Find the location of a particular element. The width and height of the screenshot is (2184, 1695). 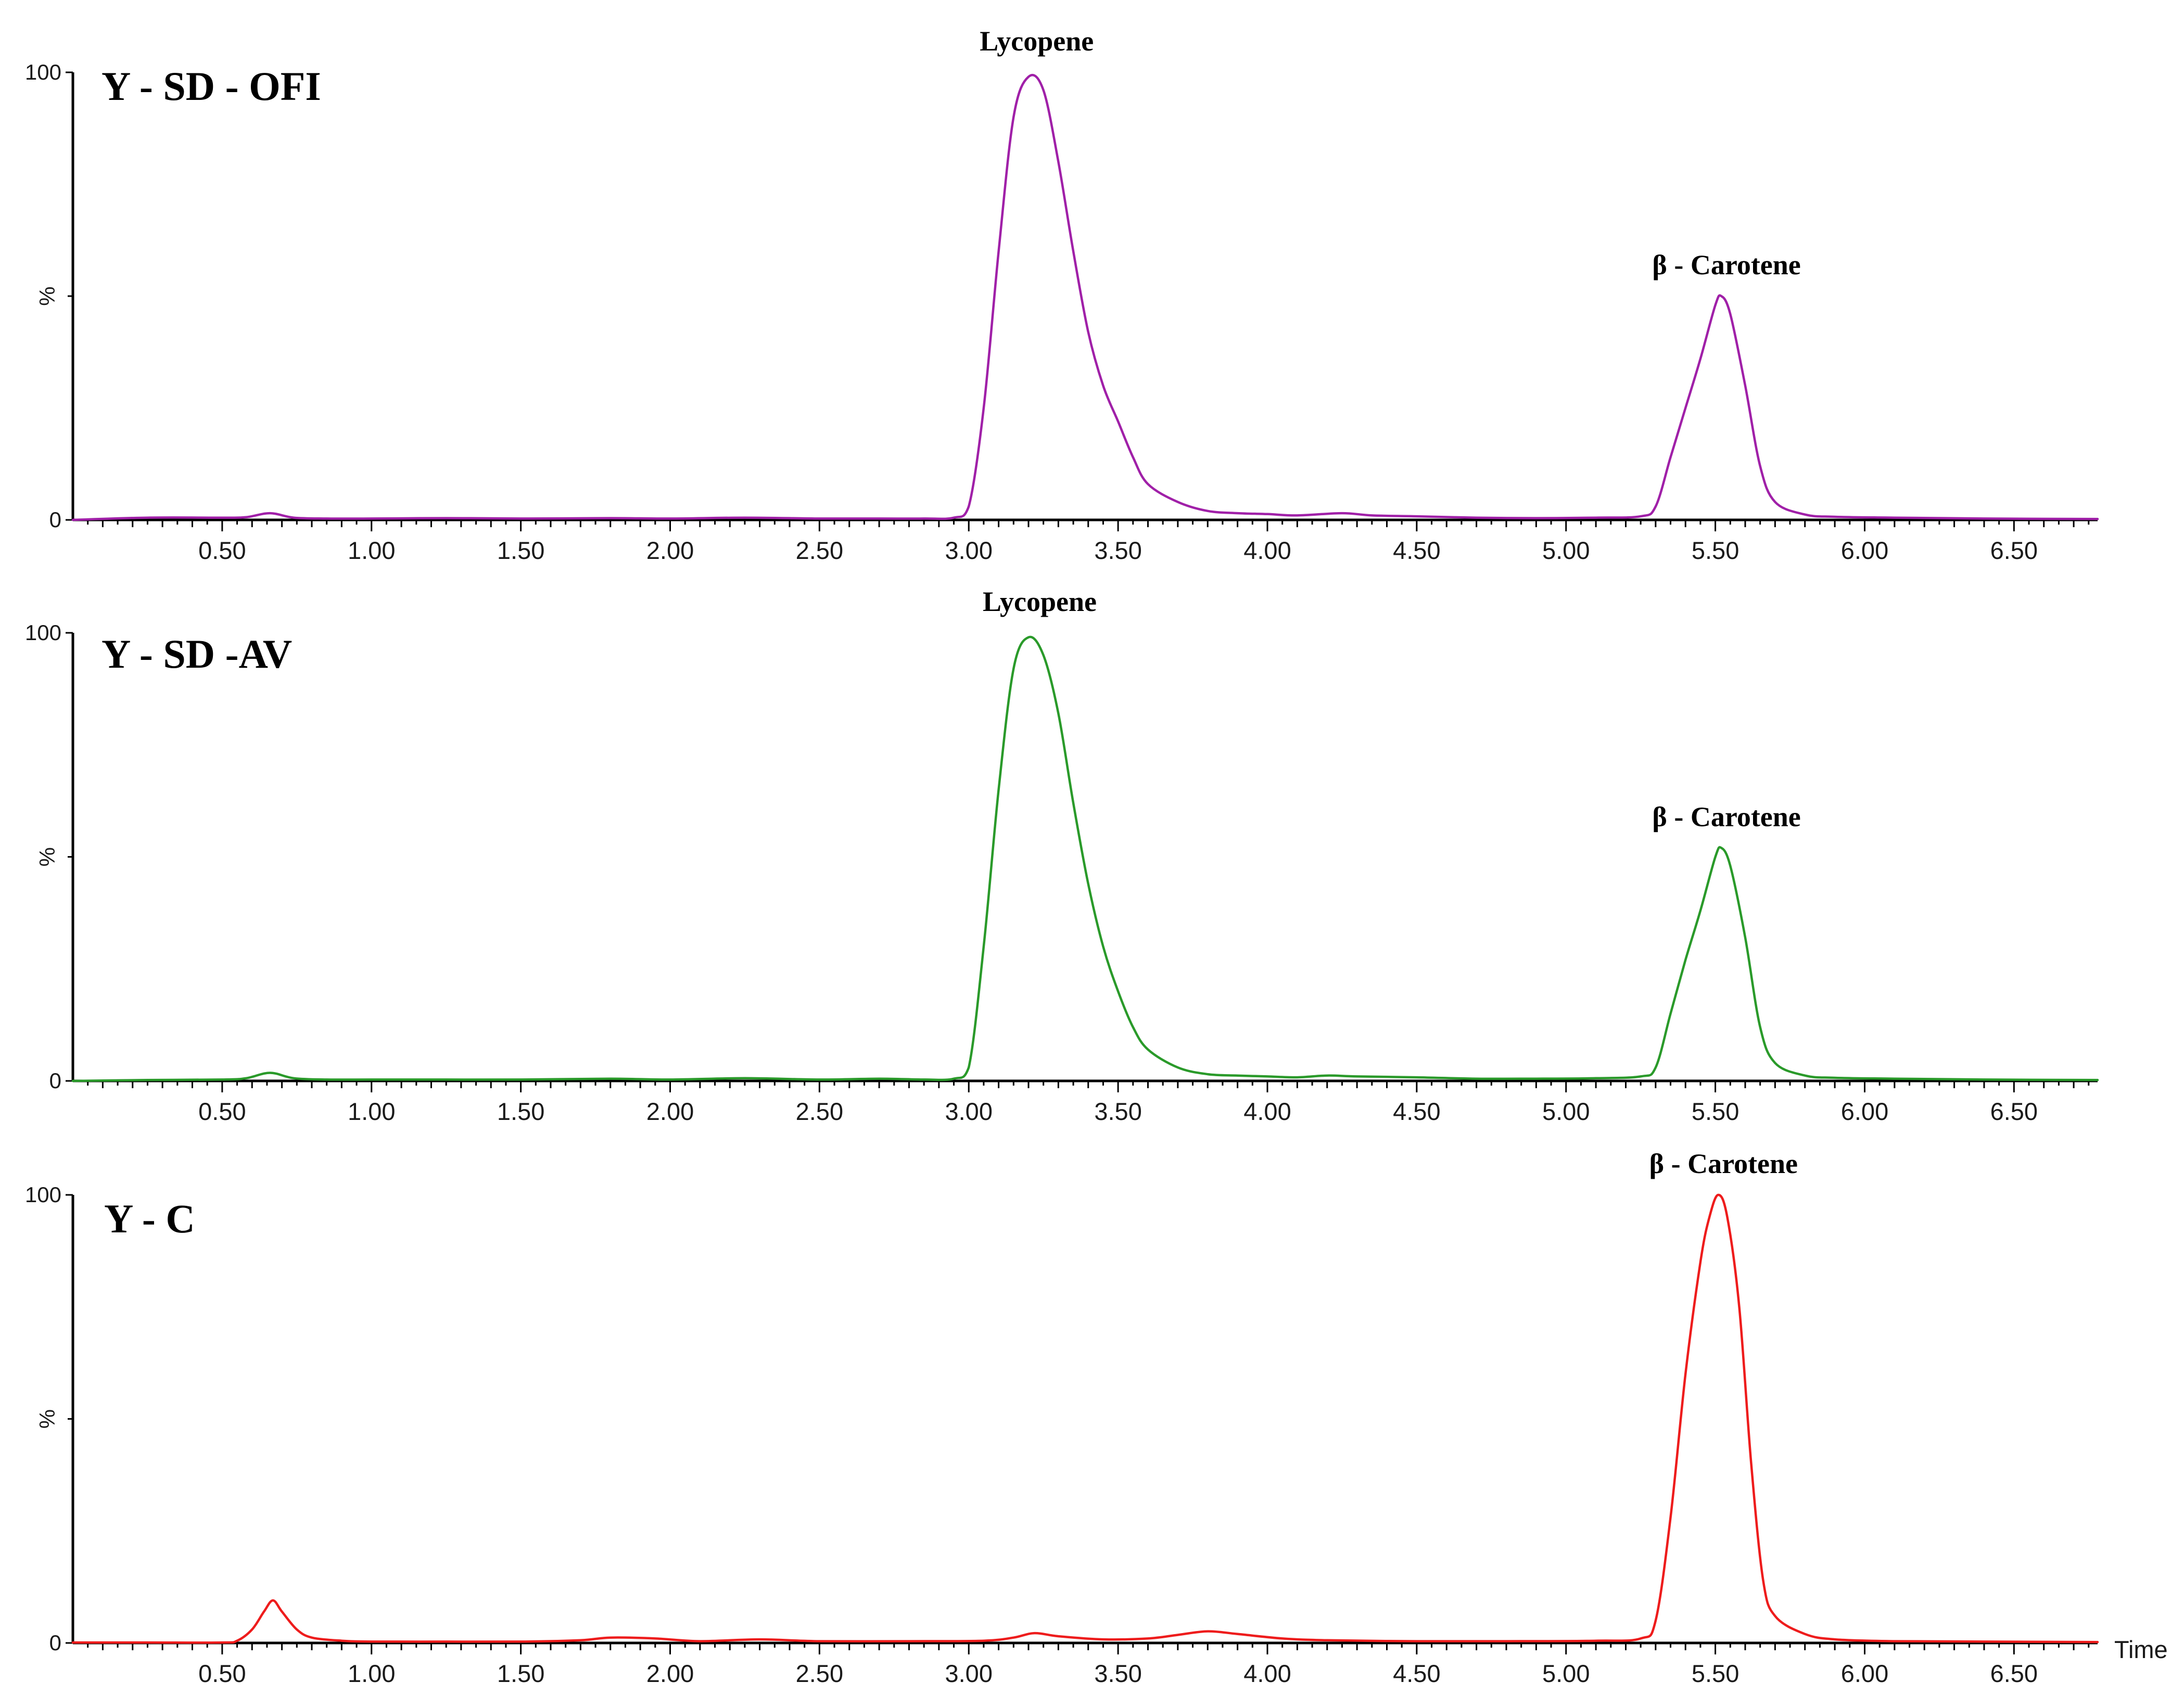

panel-title: Y - SD - OFI is located at coordinates (211, 86).